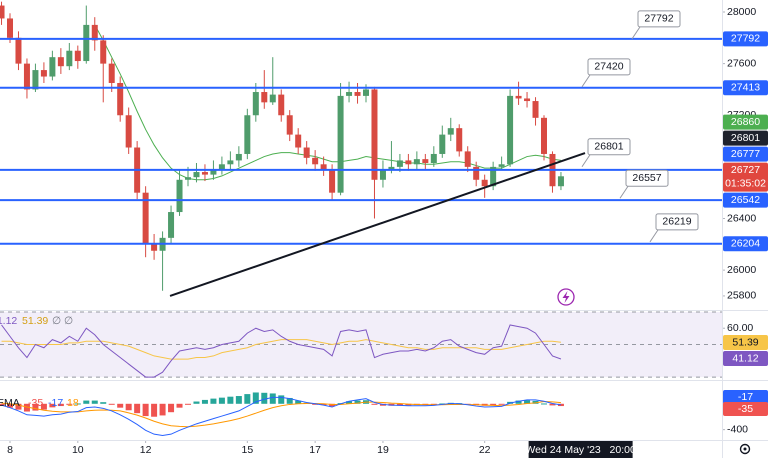 The height and width of the screenshot is (458, 768). I want to click on macd-badge-label: -17, so click(745, 397).